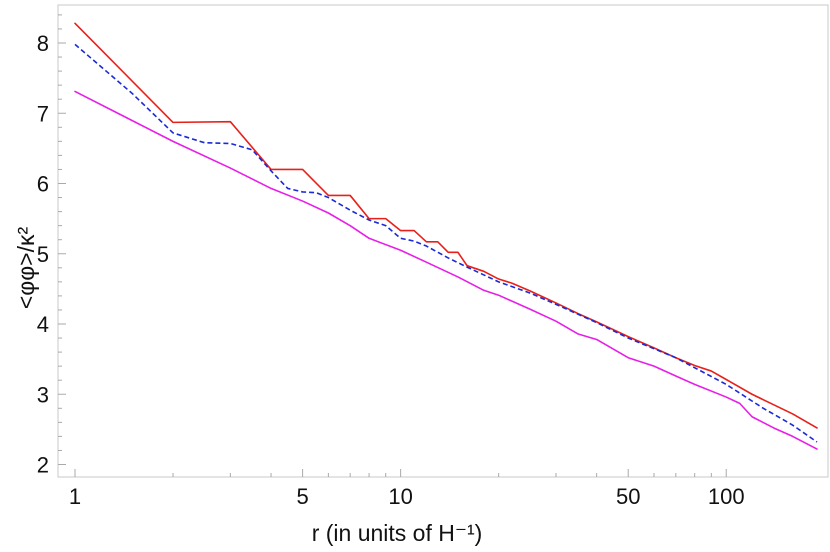 The width and height of the screenshot is (830, 552). I want to click on y-axis: 2 3 4 5 6 7 8, so click(51, 246).